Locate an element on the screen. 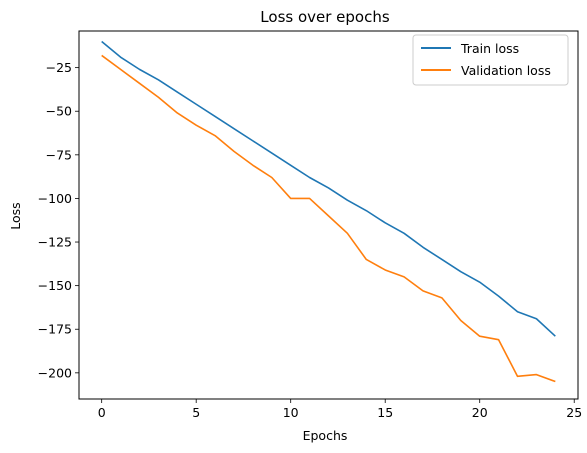  legend-box is located at coordinates (490, 60).